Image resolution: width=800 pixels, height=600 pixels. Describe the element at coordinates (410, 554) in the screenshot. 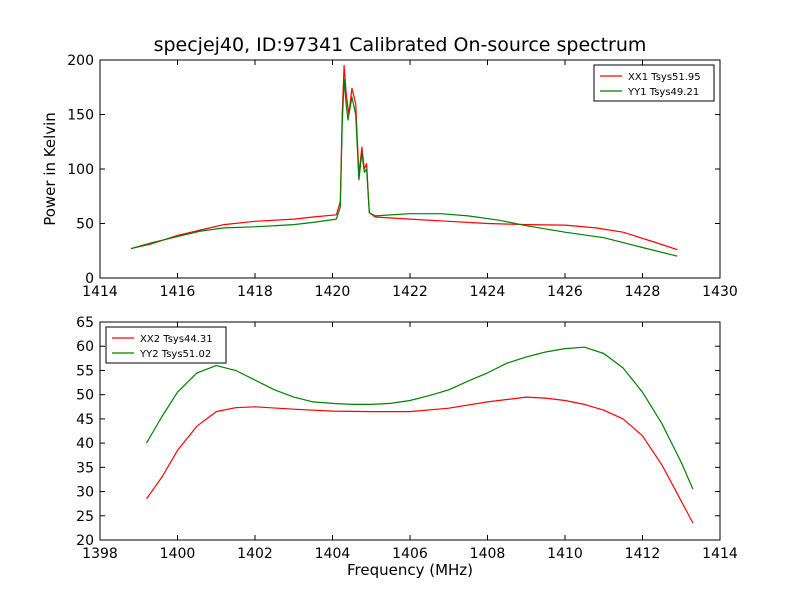

I see `x-tick-label: 1406` at that location.